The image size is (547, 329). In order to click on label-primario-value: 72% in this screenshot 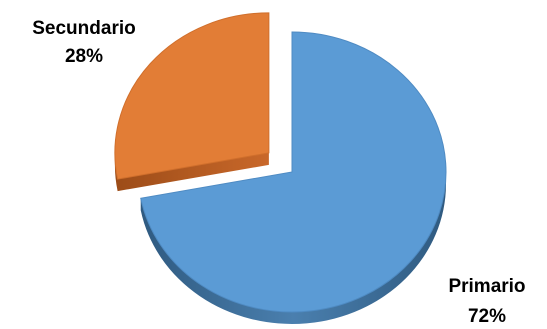, I will do `click(487, 316)`.